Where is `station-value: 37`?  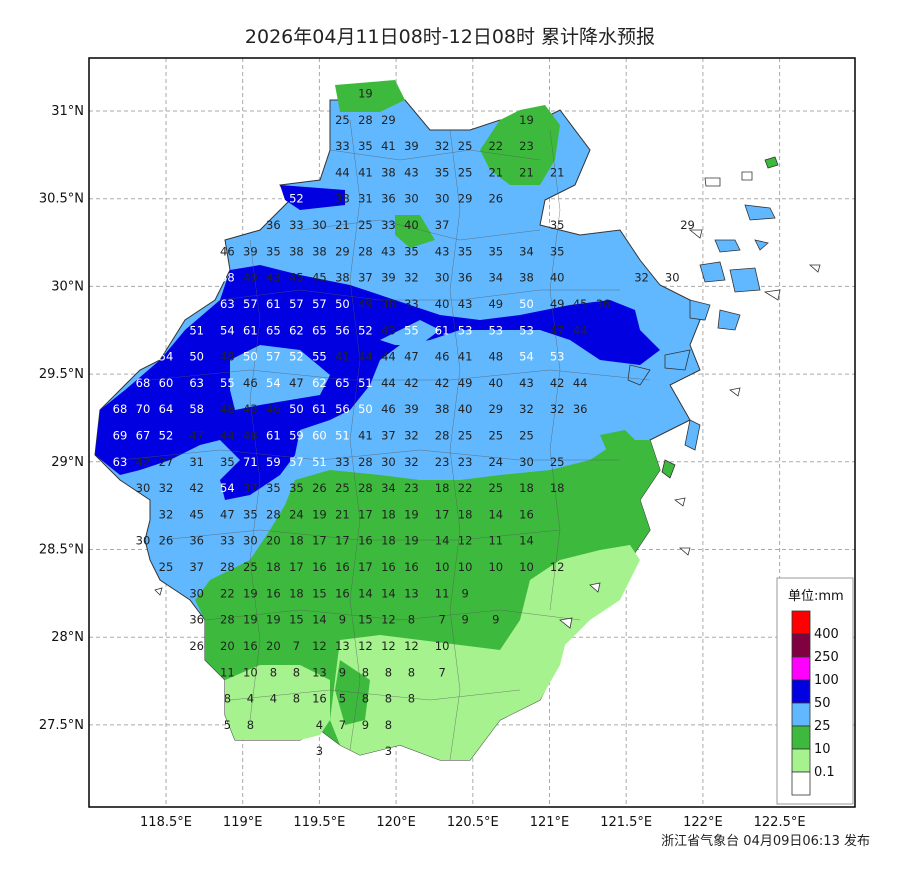
station-value: 37 is located at coordinates (196, 567).